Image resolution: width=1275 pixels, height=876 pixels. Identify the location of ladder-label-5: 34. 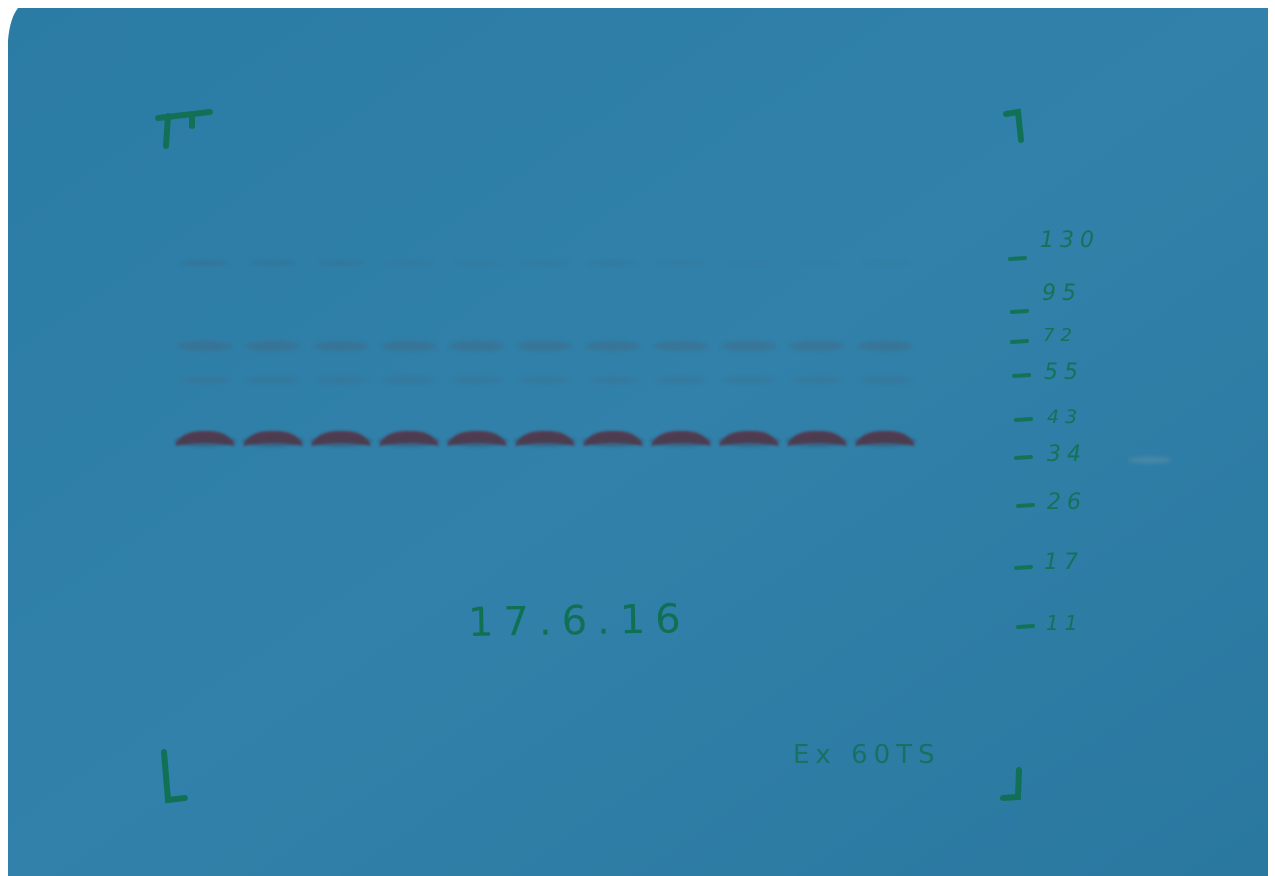
(1067, 454).